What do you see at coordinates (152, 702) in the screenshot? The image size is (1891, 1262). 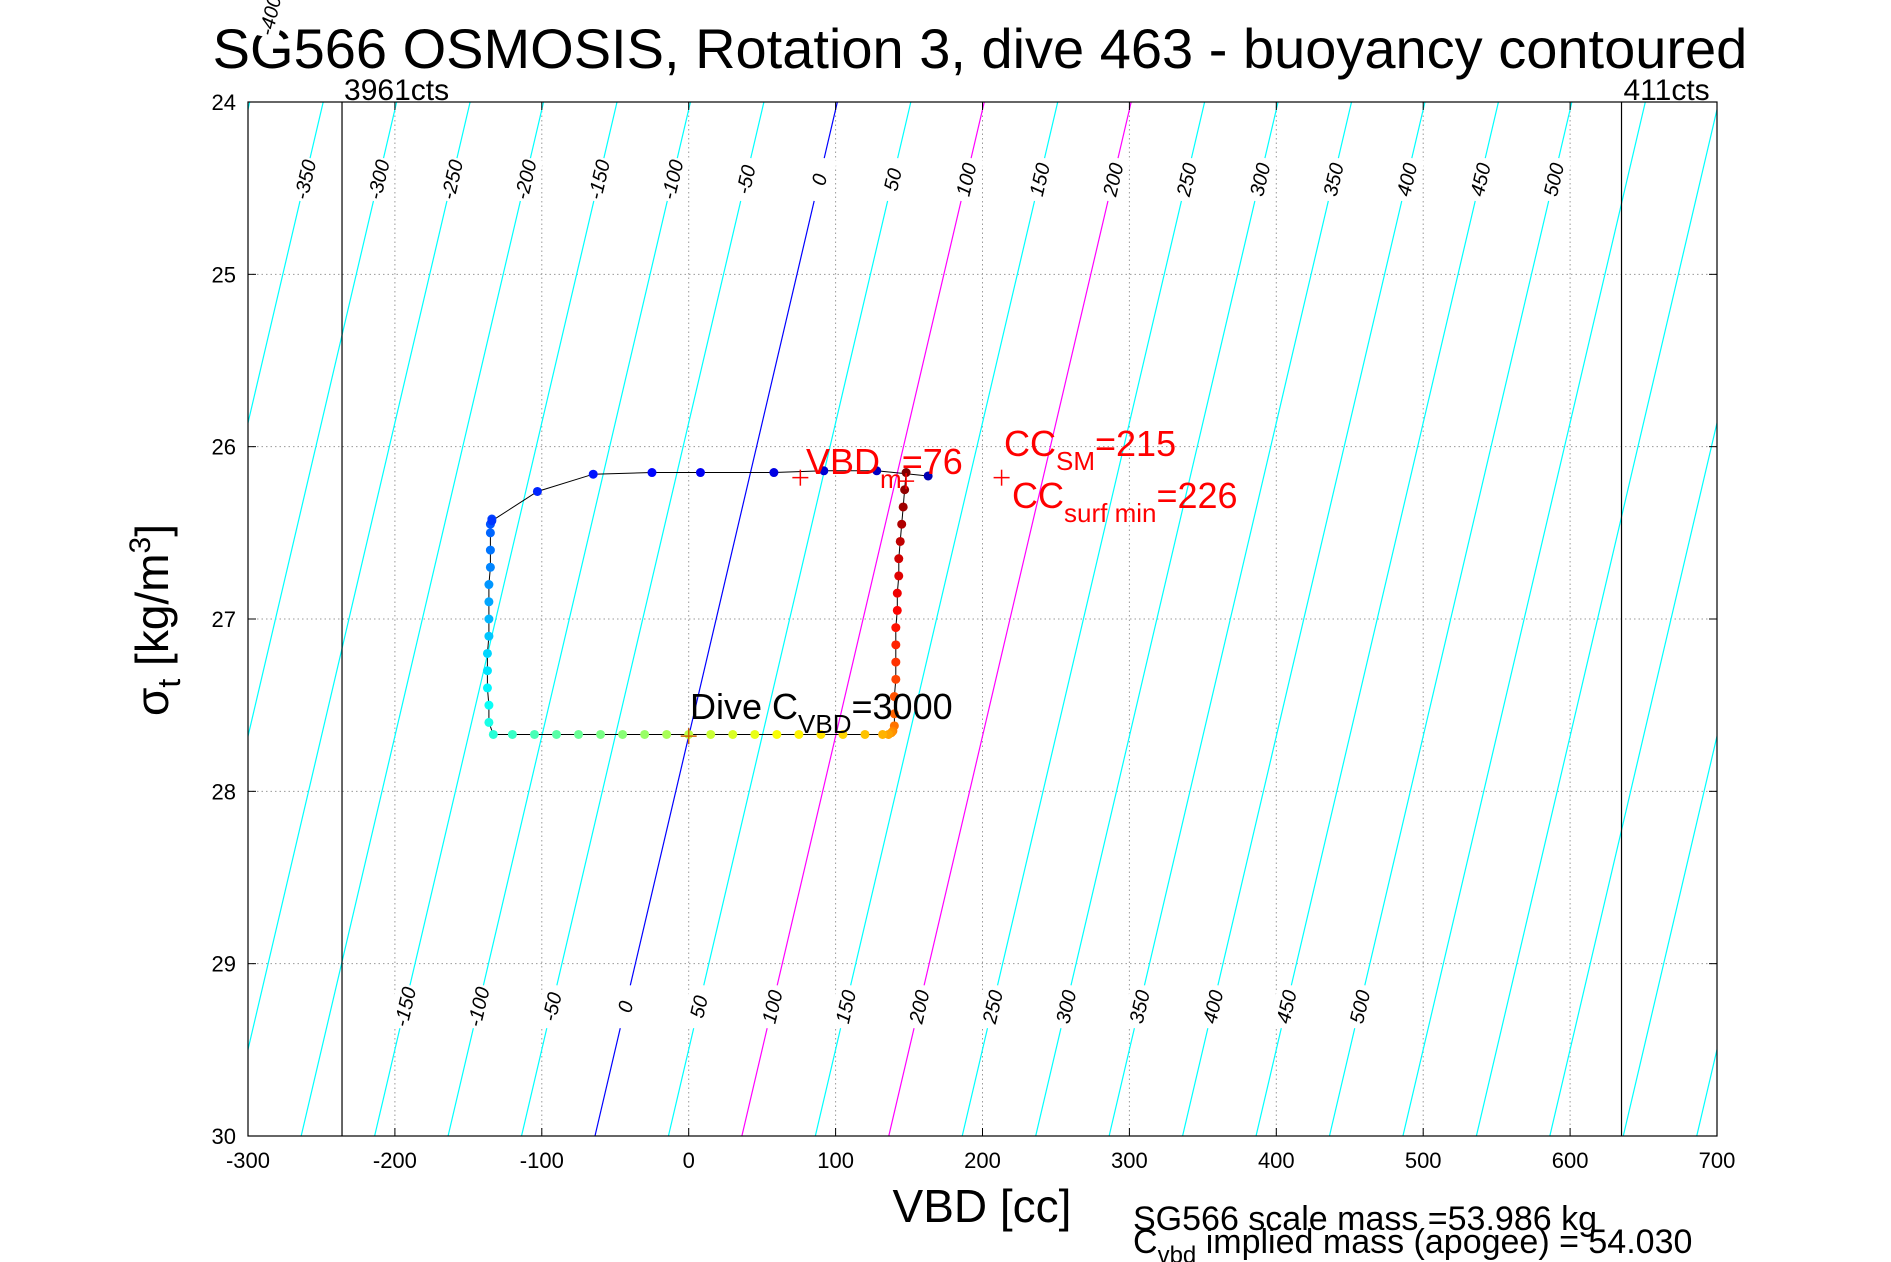 I see `y-axis-symbol: σ` at bounding box center [152, 702].